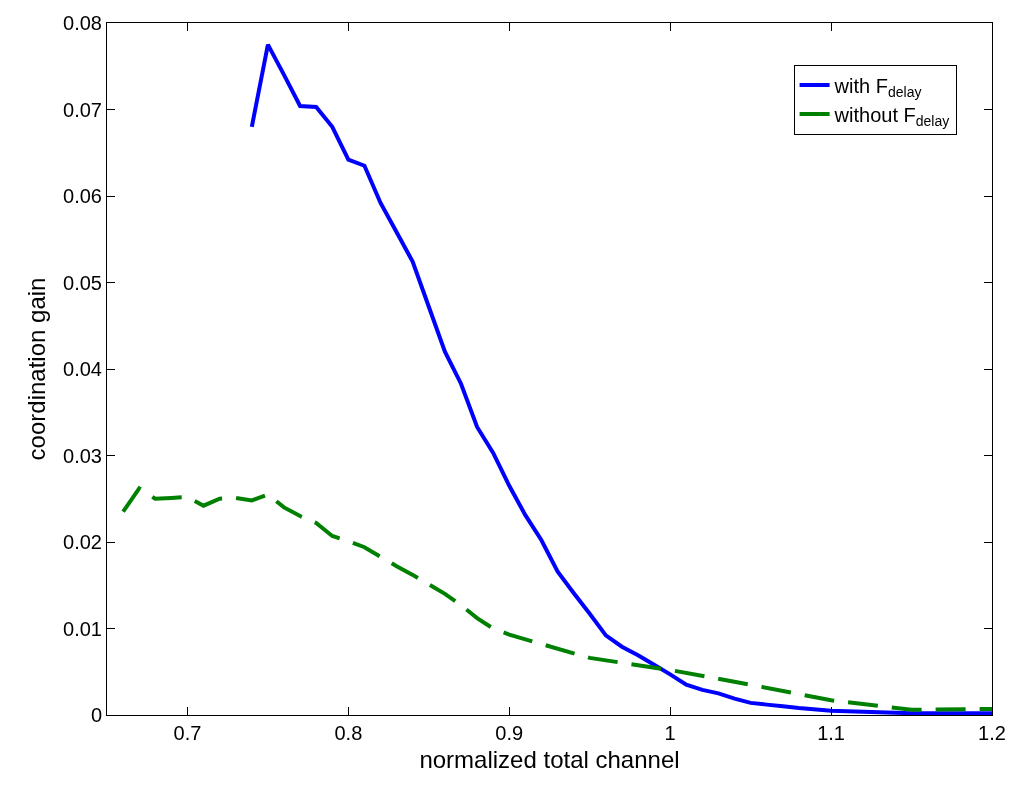  I want to click on y-tick-label: 0.06, so click(82, 196).